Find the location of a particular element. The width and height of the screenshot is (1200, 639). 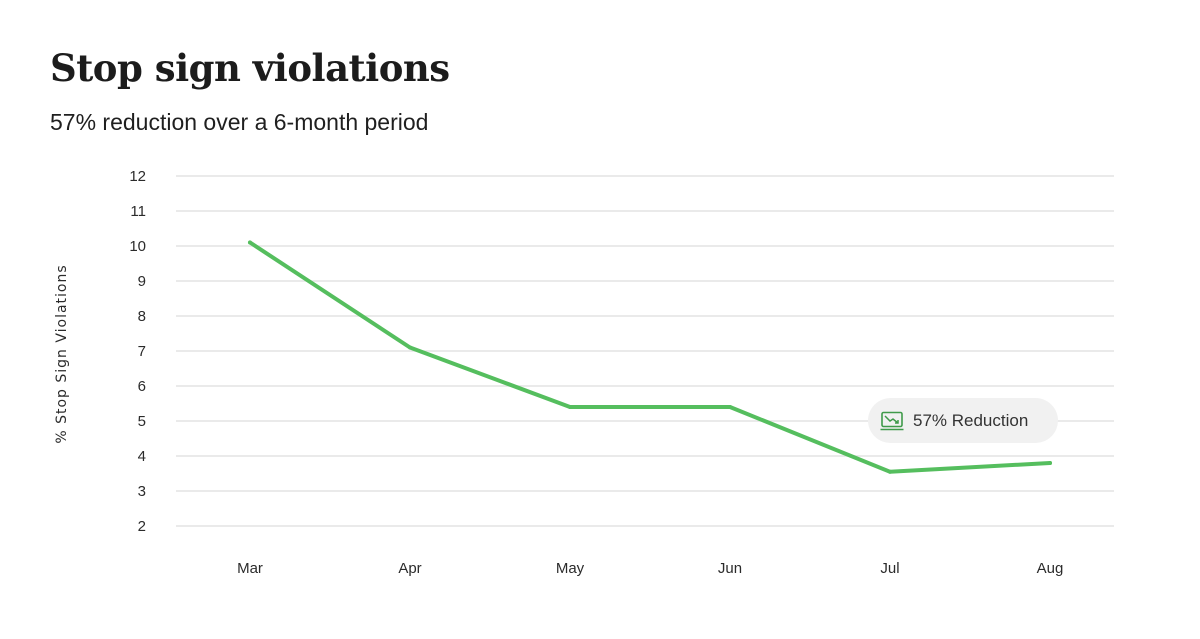

y-tick-label: 6 is located at coordinates (142, 386).